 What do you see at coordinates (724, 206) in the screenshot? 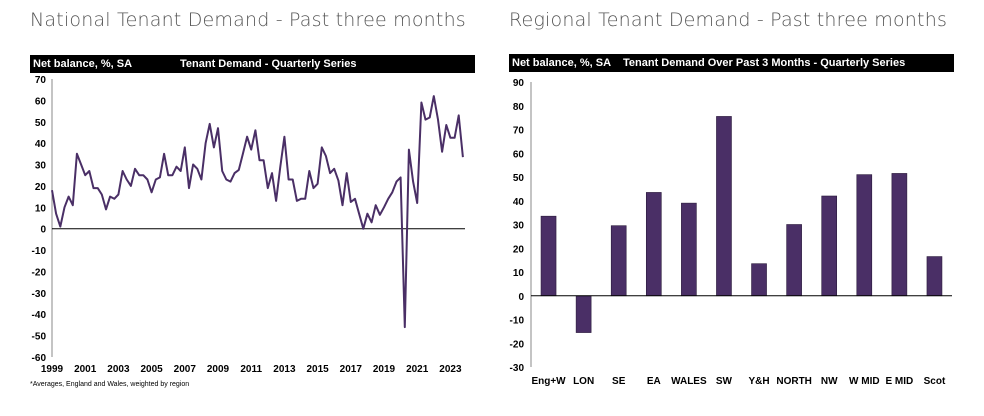
I see `bar-sw` at bounding box center [724, 206].